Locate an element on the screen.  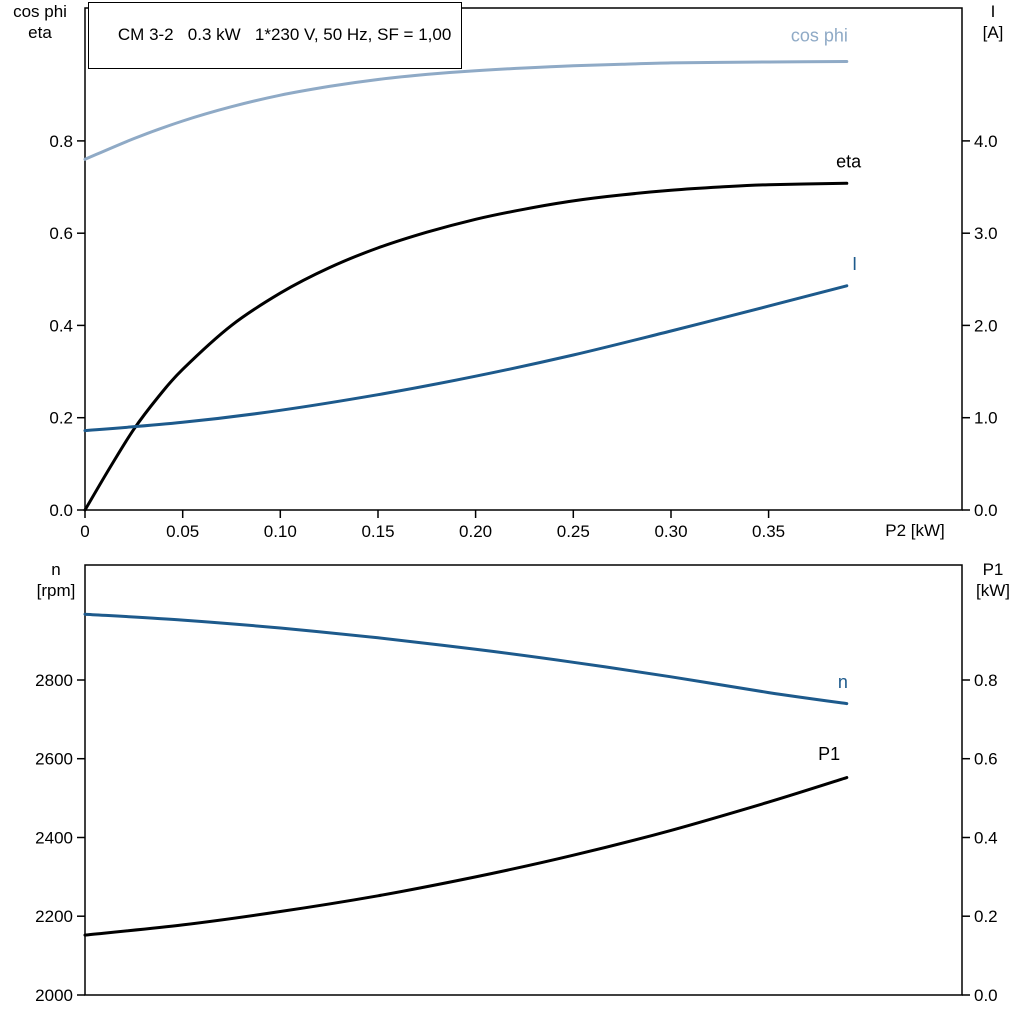
left-tick-label: 2200 is located at coordinates (54, 916).